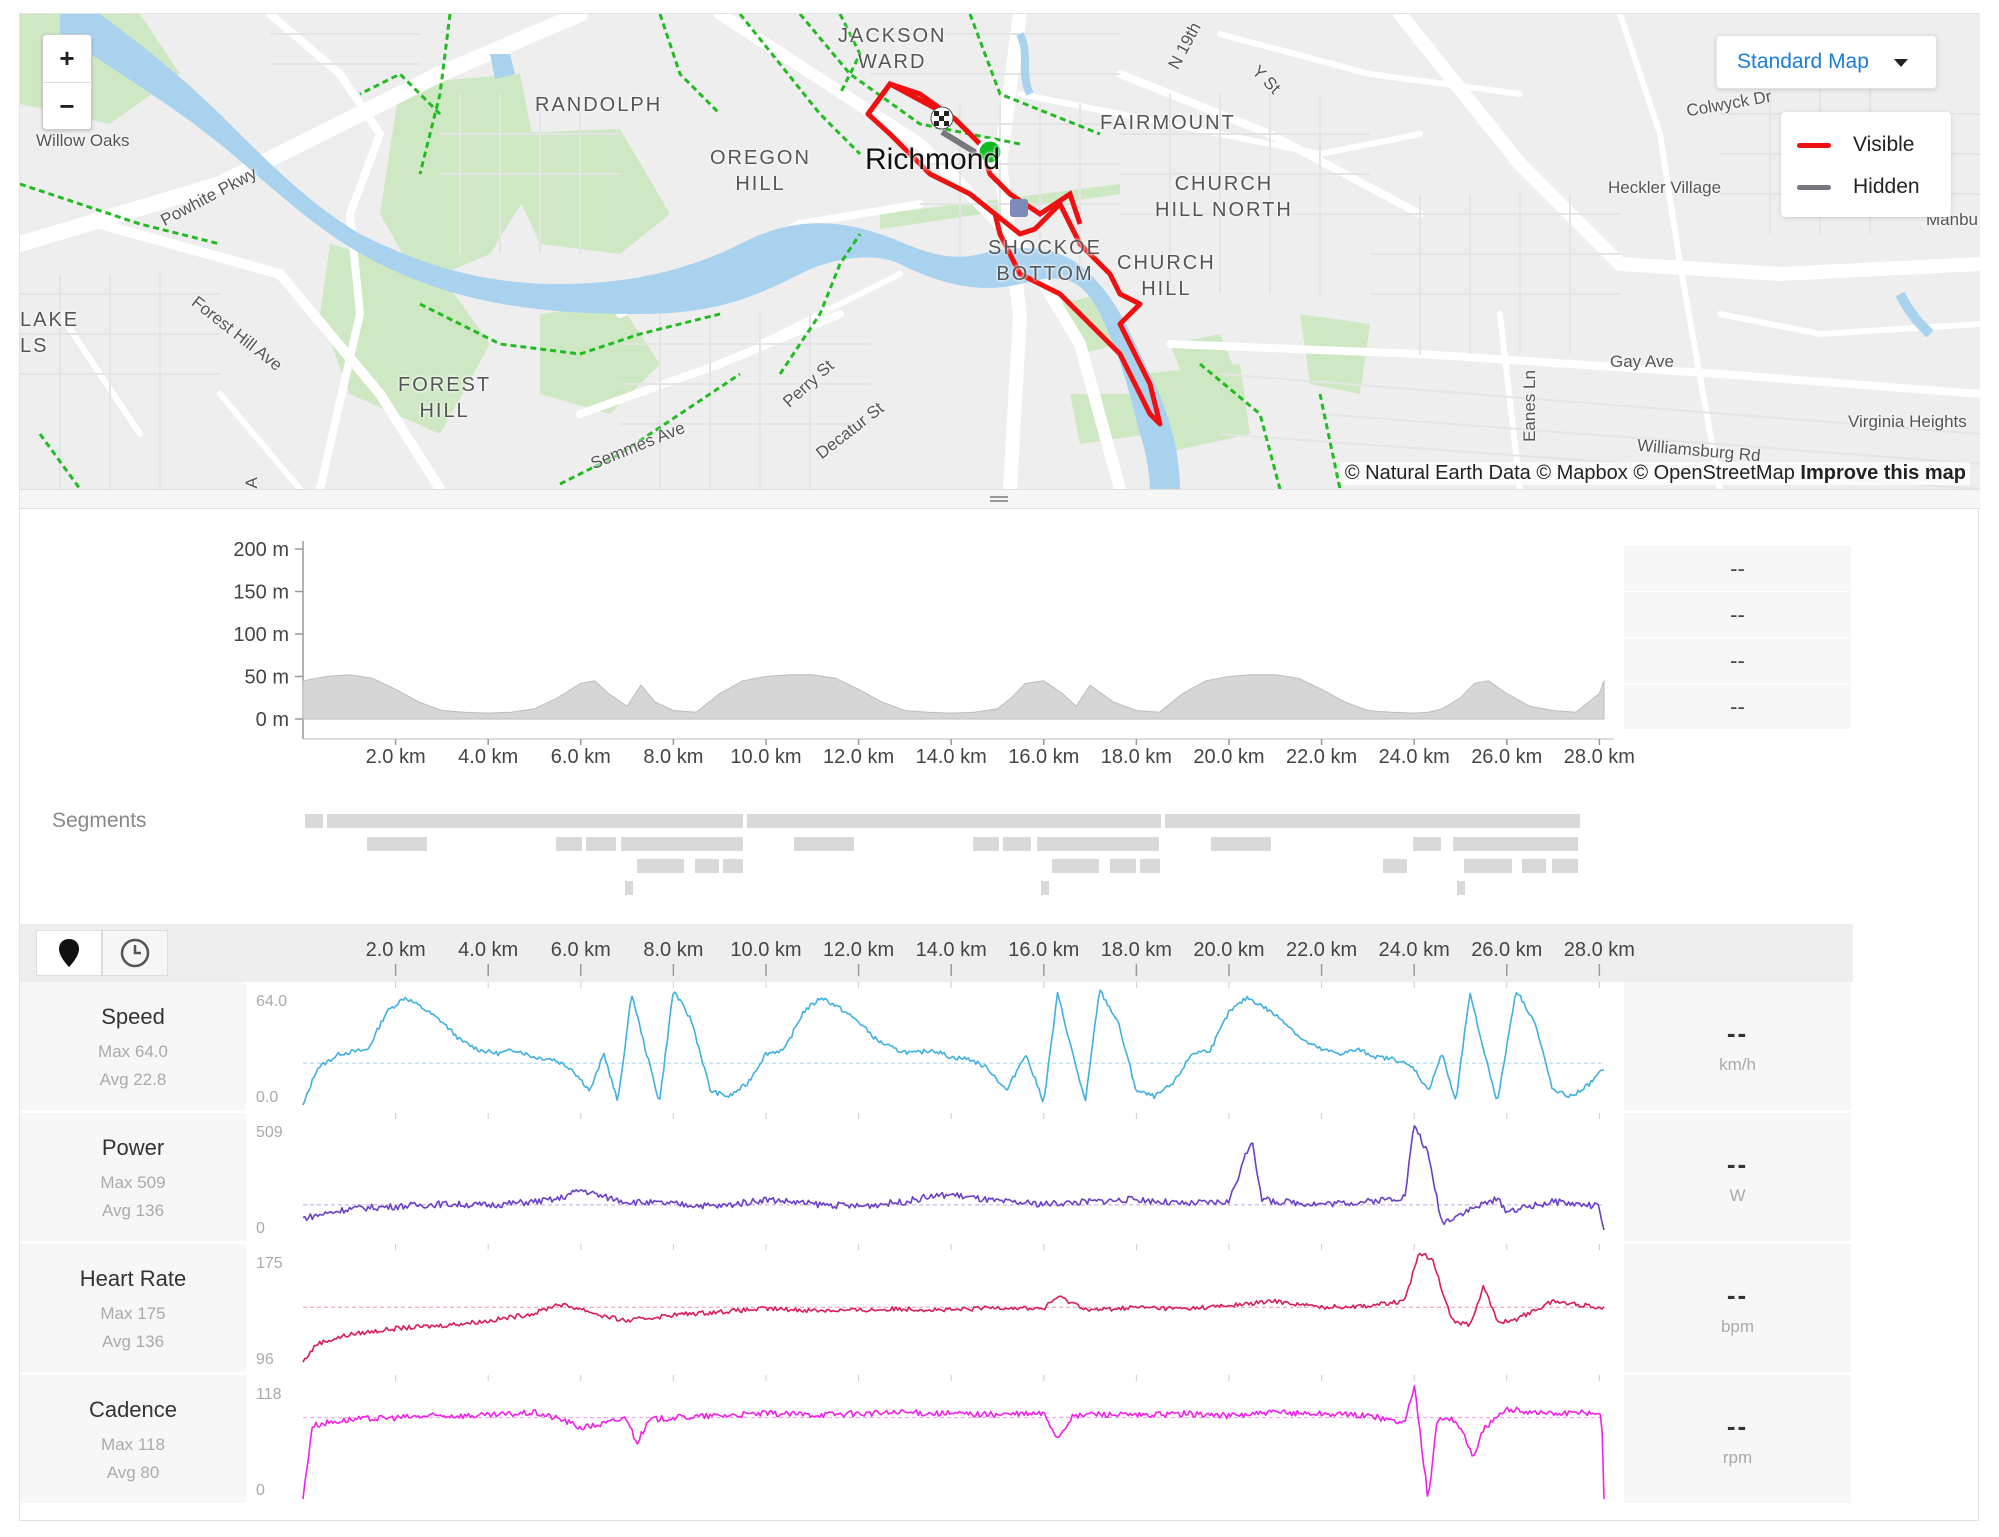 The height and width of the screenshot is (1537, 1999). What do you see at coordinates (488, 757) in the screenshot?
I see `elevation-x-tick: 4.0 km` at bounding box center [488, 757].